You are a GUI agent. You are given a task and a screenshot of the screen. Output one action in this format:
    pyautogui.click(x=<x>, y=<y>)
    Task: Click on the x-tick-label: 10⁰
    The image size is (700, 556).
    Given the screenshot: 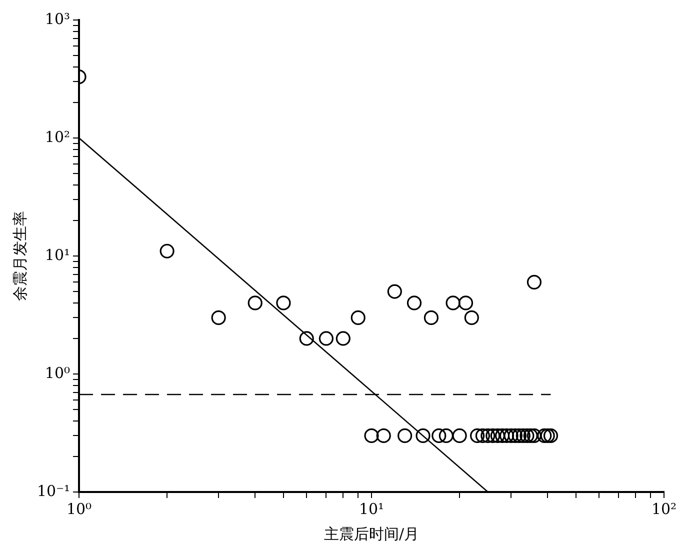 What is the action you would take?
    pyautogui.click(x=79, y=509)
    